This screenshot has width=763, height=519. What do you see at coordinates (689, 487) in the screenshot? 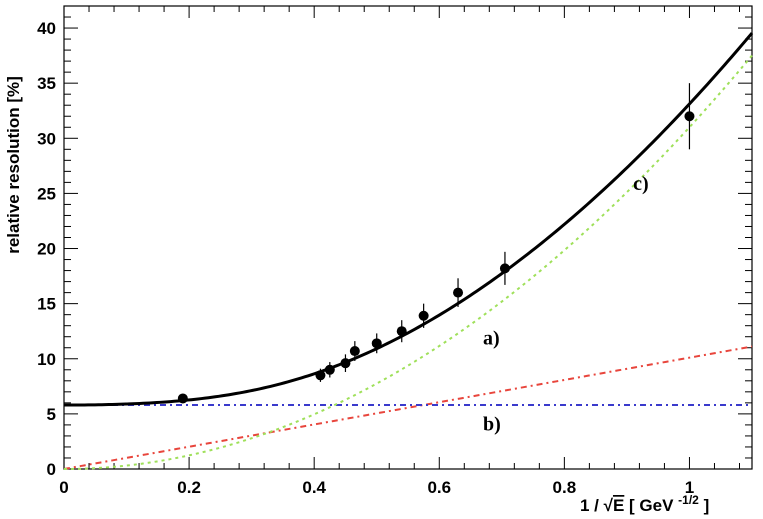
I see `x-tick-label: 1` at bounding box center [689, 487].